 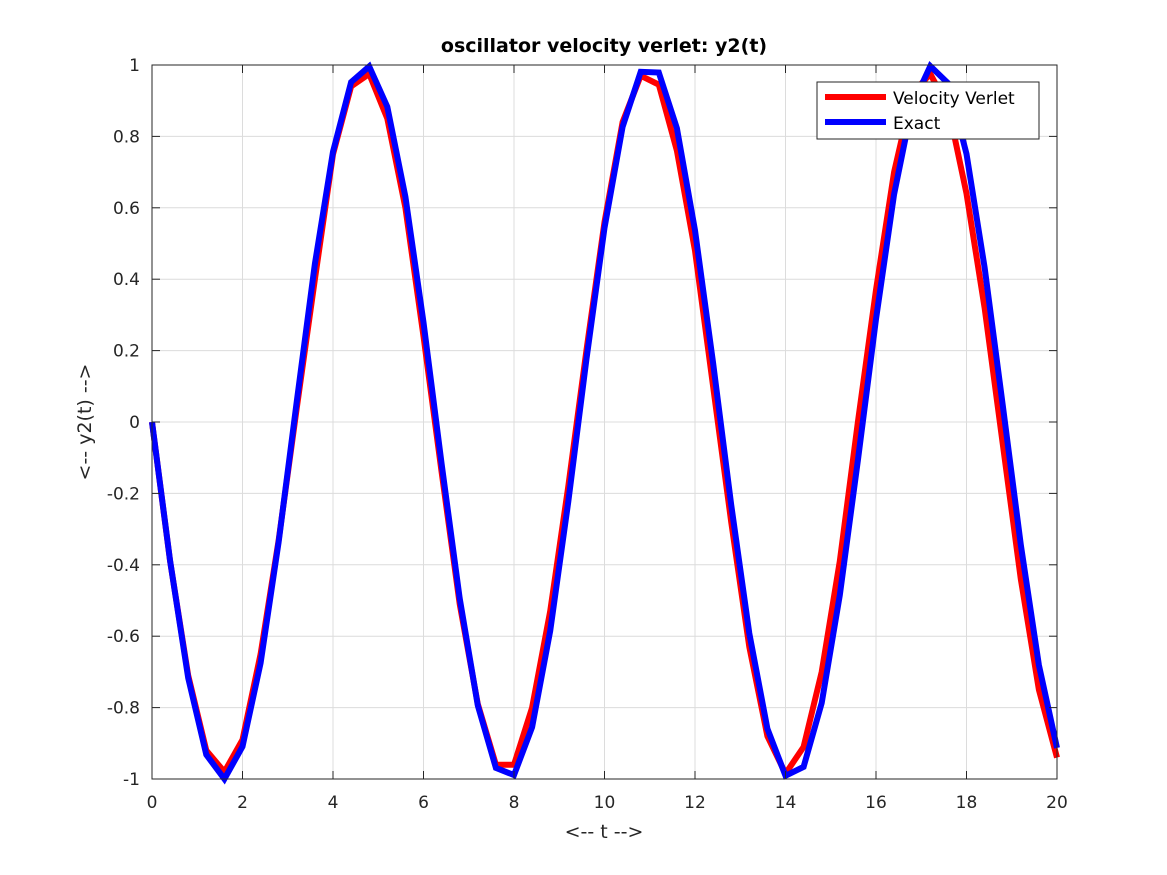 I want to click on legend-box, so click(x=928, y=110).